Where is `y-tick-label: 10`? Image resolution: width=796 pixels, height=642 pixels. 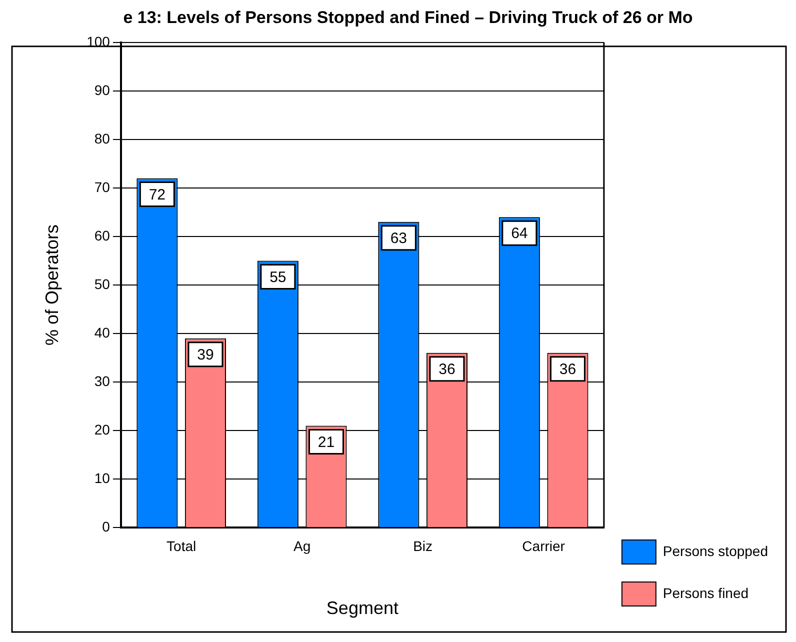 y-tick-label: 10 is located at coordinates (102, 478).